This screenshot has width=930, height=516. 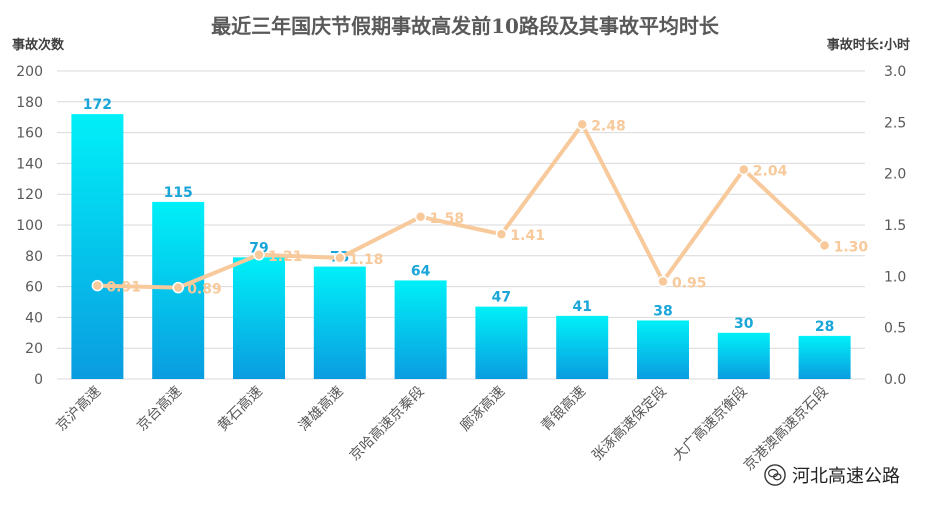 What do you see at coordinates (34, 318) in the screenshot?
I see `y-left-tick-label: 40` at bounding box center [34, 318].